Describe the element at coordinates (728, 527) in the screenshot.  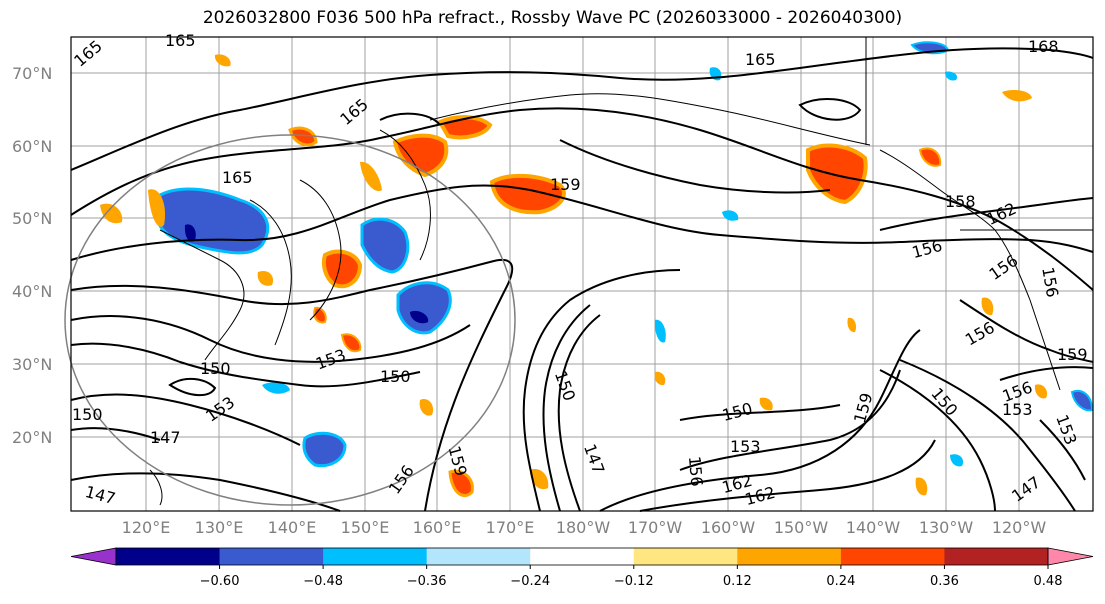
I see `longitude-tick-label: 160°W` at that location.